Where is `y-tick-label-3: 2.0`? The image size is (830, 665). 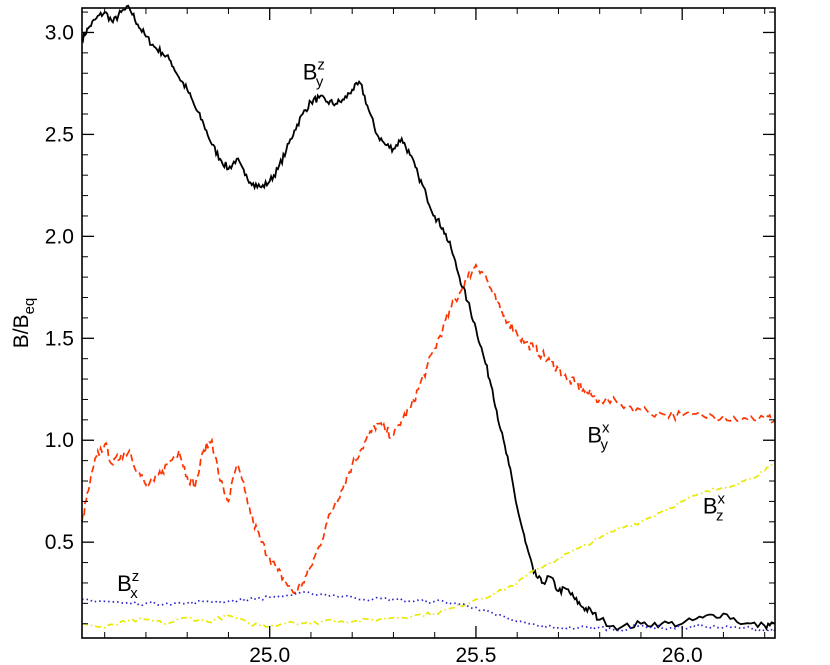
y-tick-label-3: 2.0 is located at coordinates (59, 236).